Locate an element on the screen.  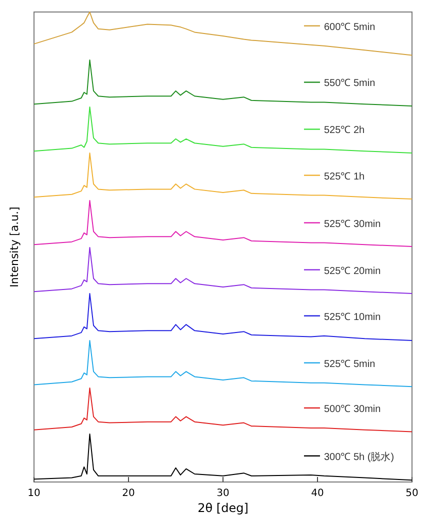
legend-label: 525℃ 30min is located at coordinates (352, 224).